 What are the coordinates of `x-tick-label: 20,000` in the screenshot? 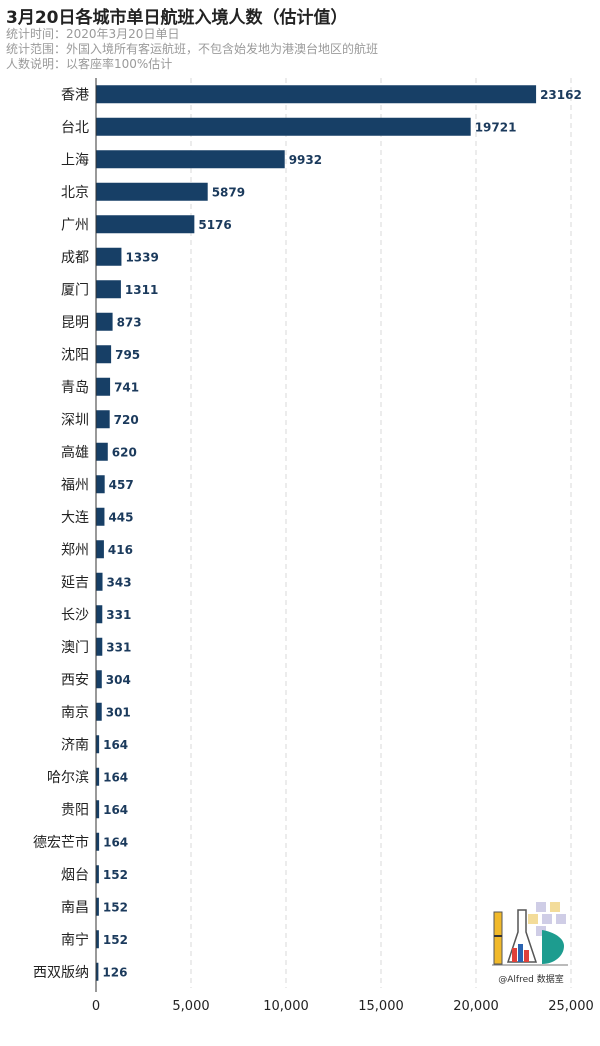 It's located at (476, 1006).